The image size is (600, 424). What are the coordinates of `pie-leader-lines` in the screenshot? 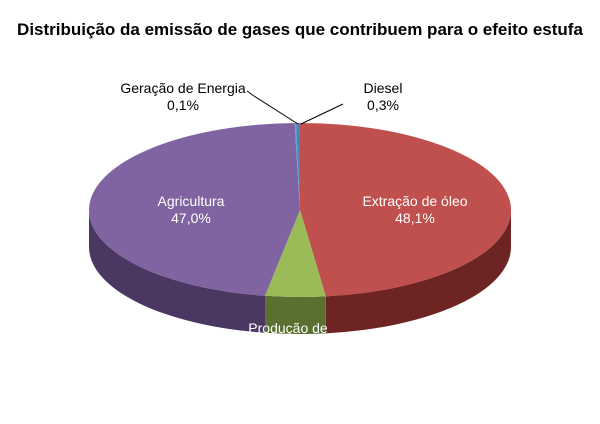 It's located at (295, 107).